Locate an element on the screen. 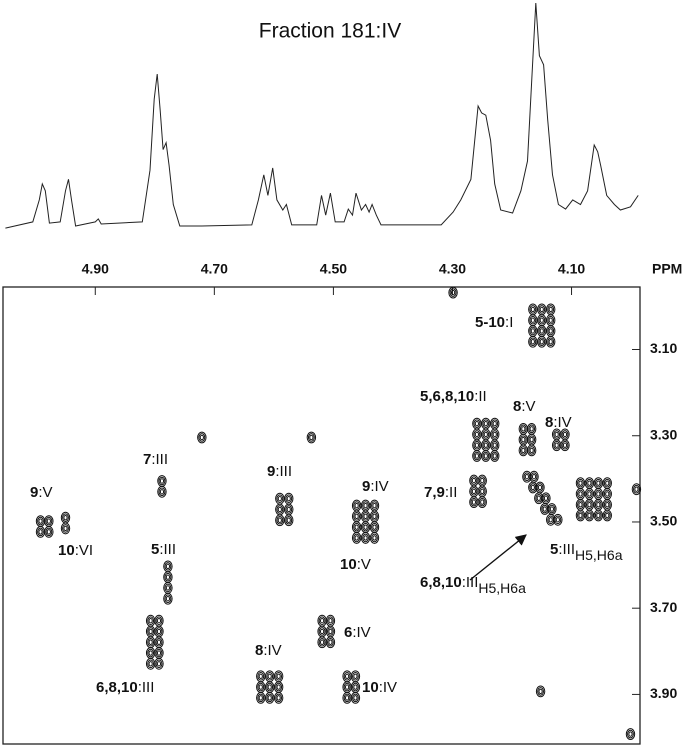 The image size is (693, 746). label-bold: 10 is located at coordinates (348, 564).